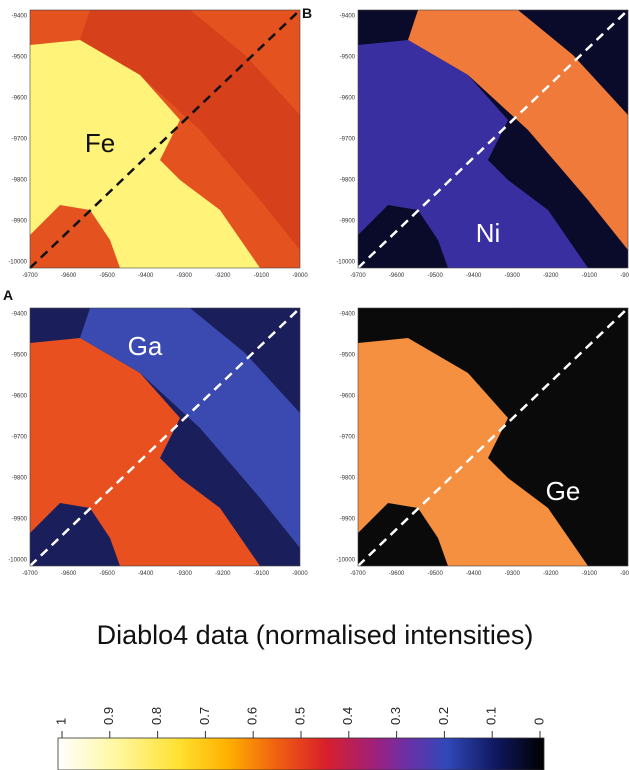 The height and width of the screenshot is (770, 629). What do you see at coordinates (563, 491) in the screenshot?
I see `element-label: Ge` at bounding box center [563, 491].